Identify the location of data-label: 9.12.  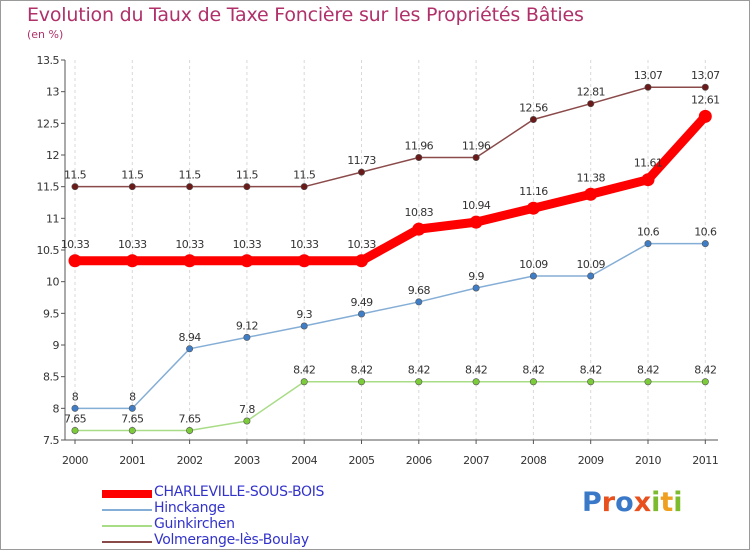
(247, 325).